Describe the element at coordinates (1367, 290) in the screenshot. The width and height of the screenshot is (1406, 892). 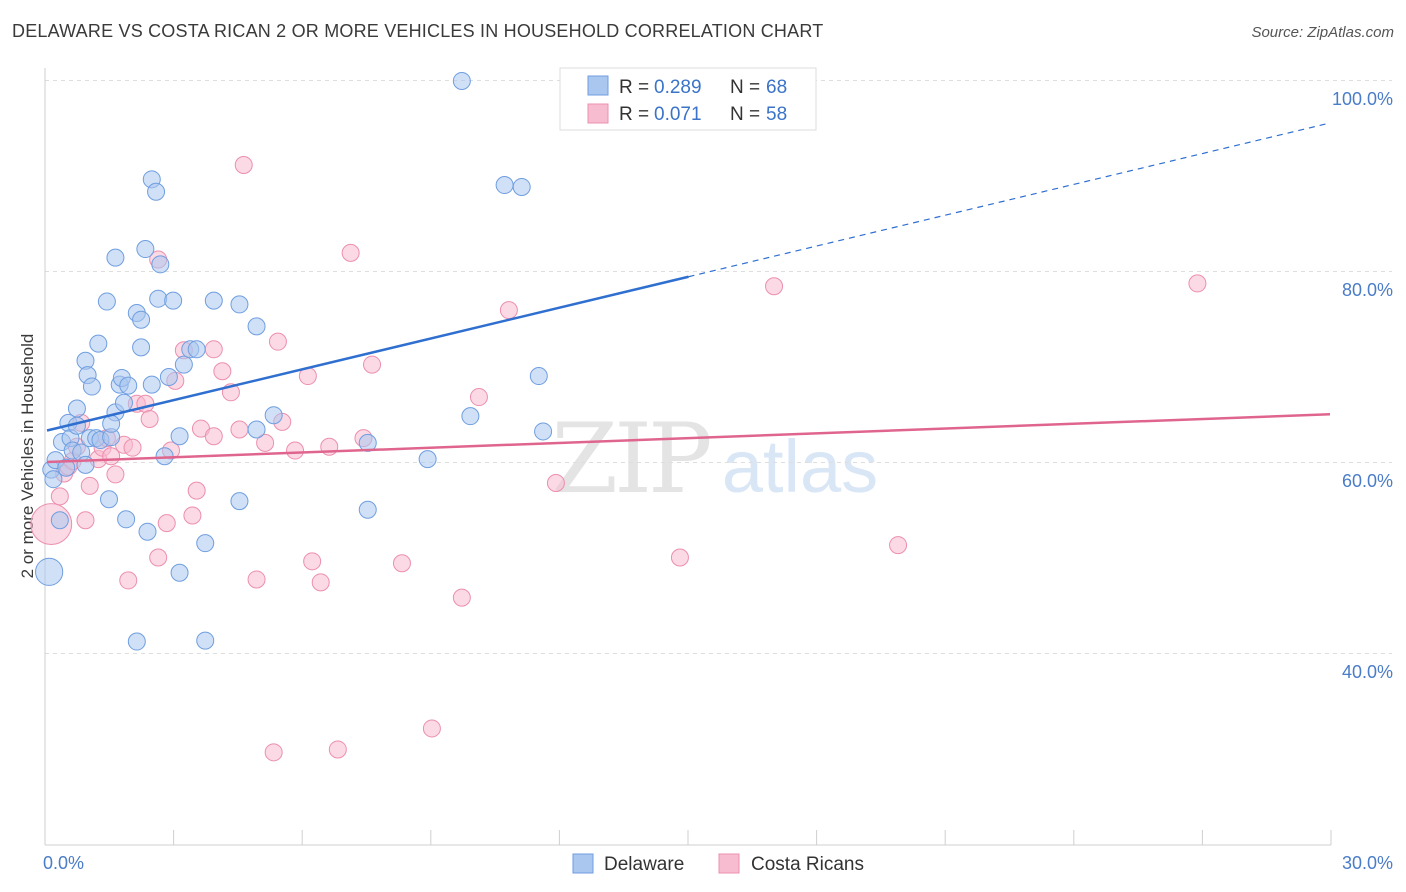
I see `y-tick-label-80: 80.0%` at that location.